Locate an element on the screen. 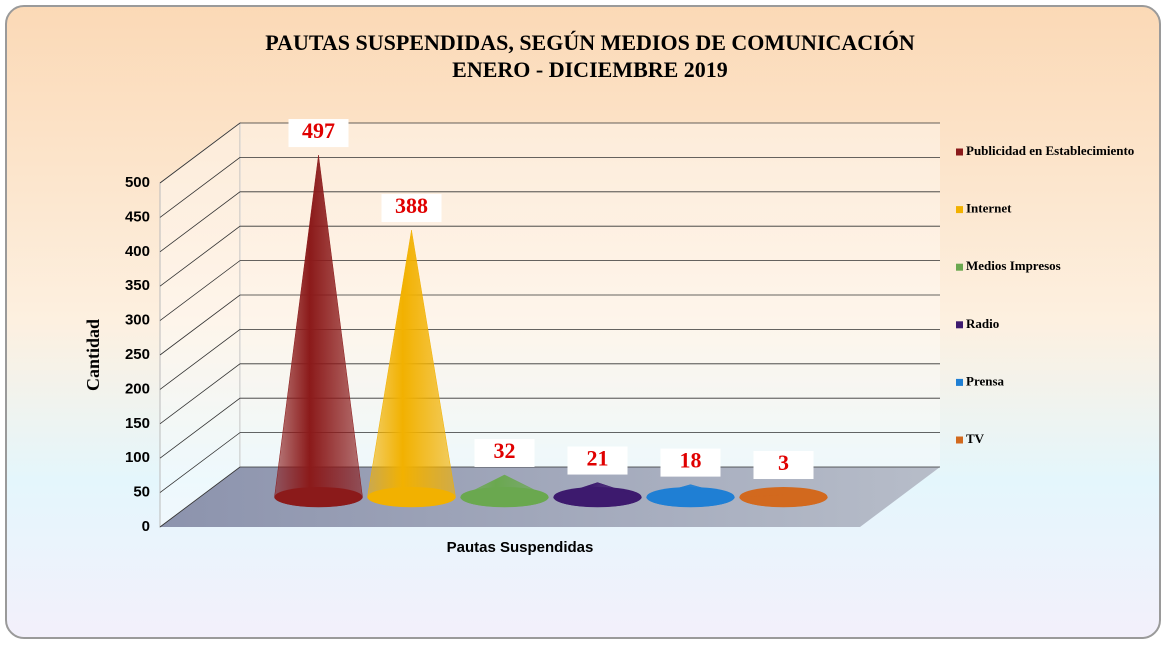 The width and height of the screenshot is (1167, 650). y-tick-label: 500 is located at coordinates (137, 182).